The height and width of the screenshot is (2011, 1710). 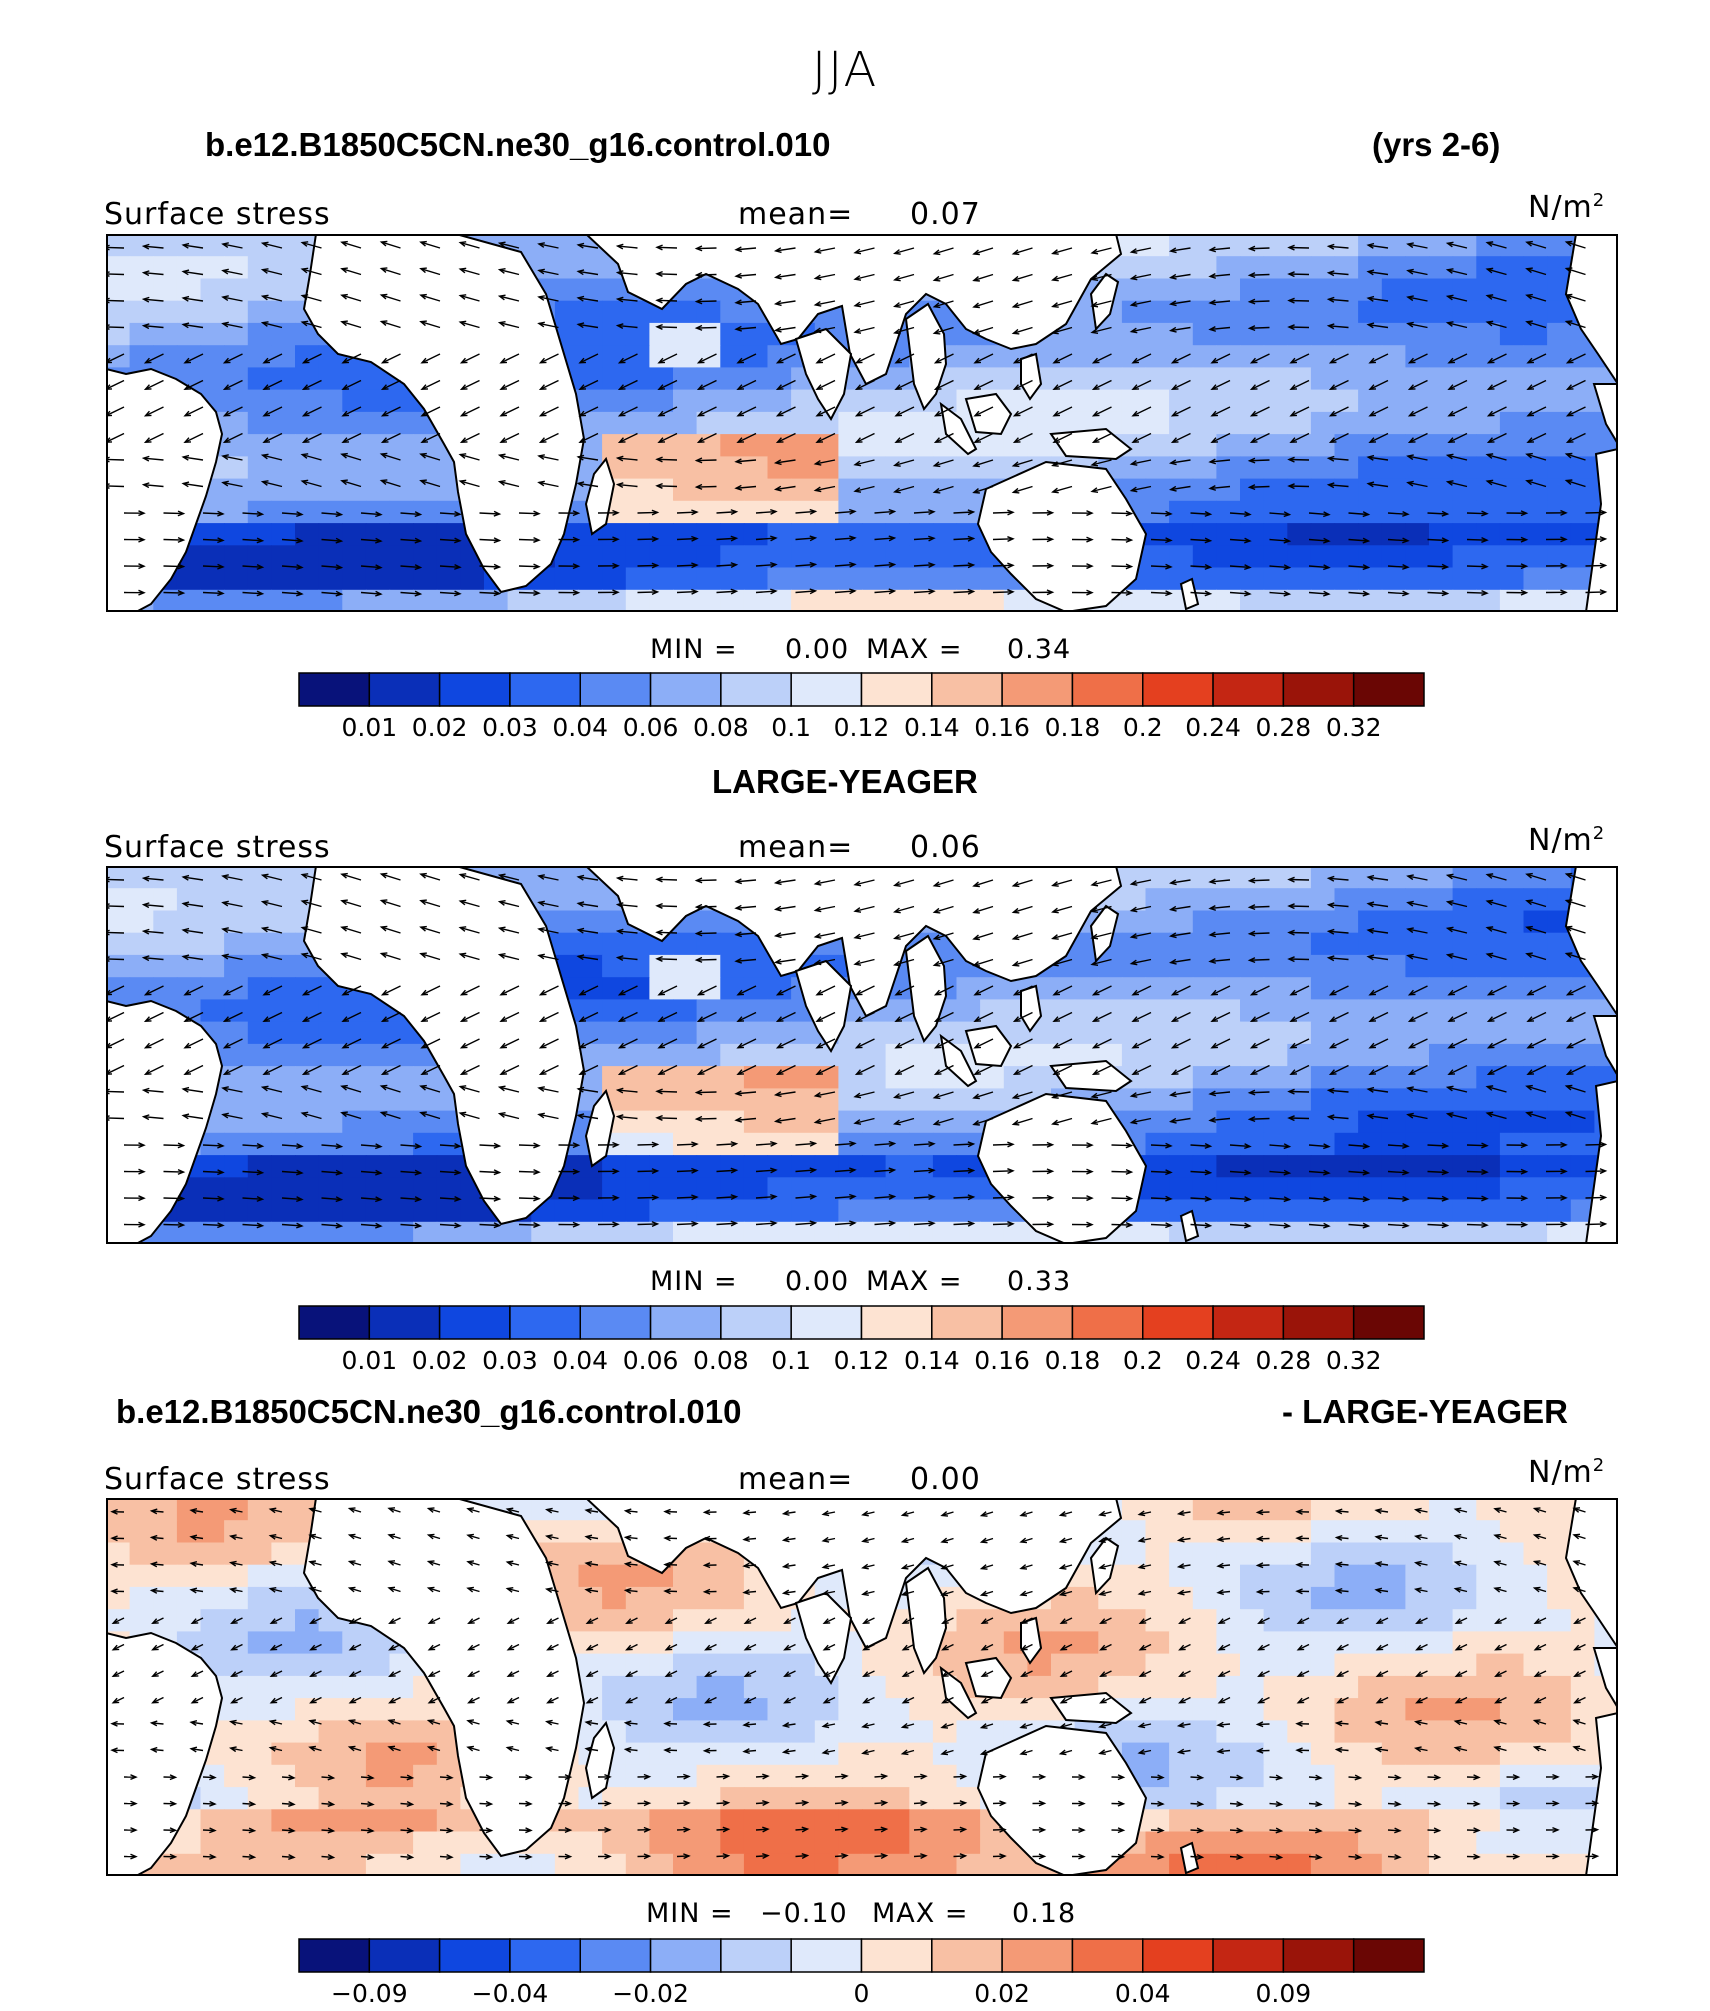 What do you see at coordinates (791, 1360) in the screenshot?
I see `panel2-colorbar-label-6: 0.1` at bounding box center [791, 1360].